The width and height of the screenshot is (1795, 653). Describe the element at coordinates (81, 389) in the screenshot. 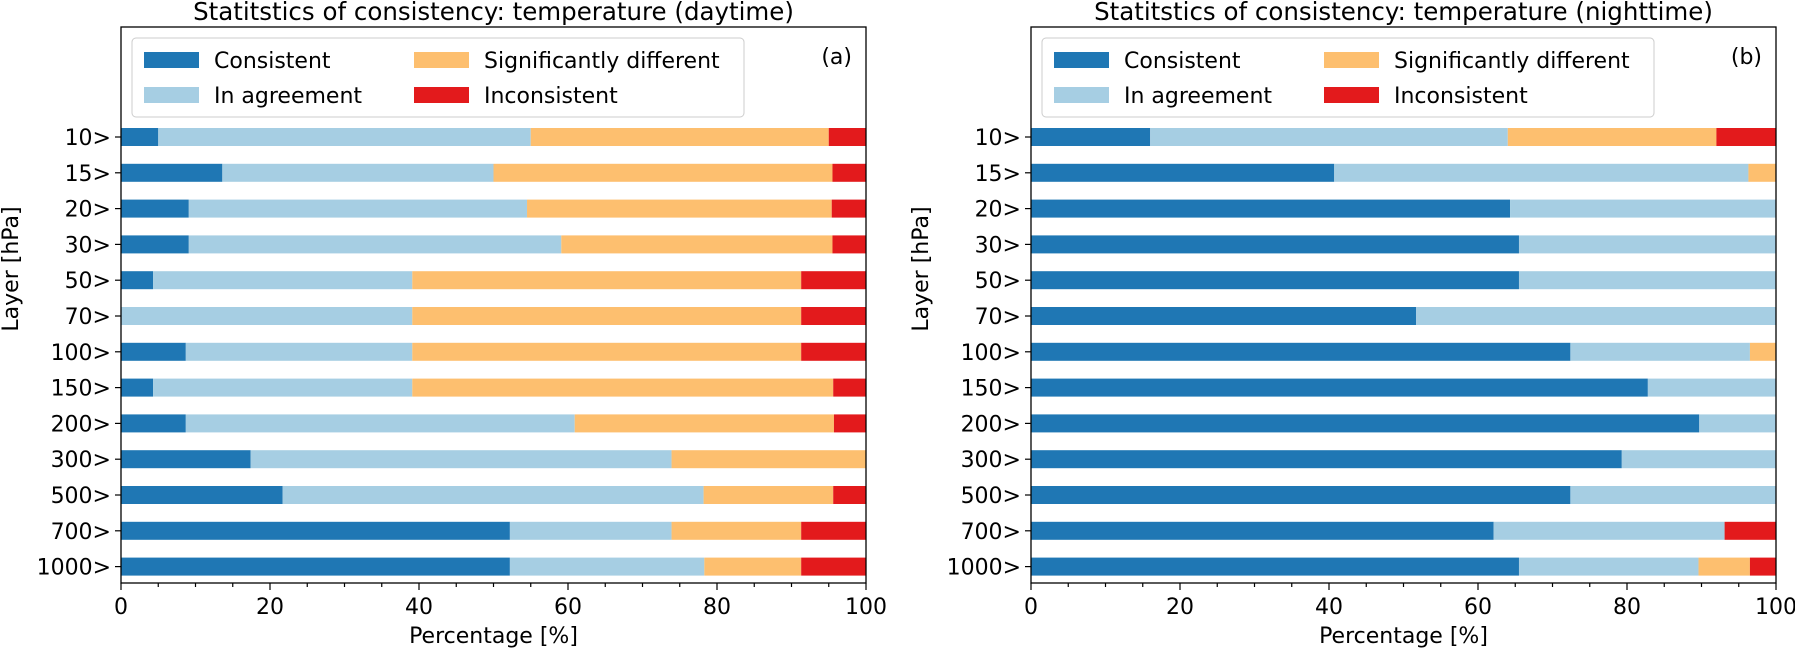

I see `y-tick-label: 150>` at that location.